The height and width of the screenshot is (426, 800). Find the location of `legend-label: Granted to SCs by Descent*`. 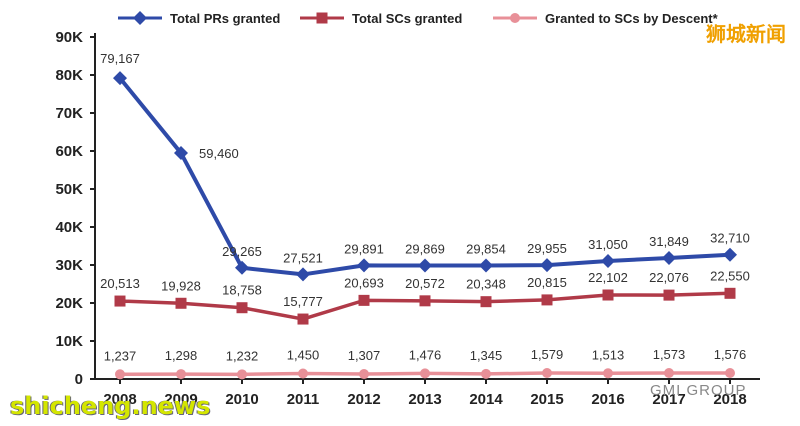

legend-label: Granted to SCs by Descent* is located at coordinates (632, 18).